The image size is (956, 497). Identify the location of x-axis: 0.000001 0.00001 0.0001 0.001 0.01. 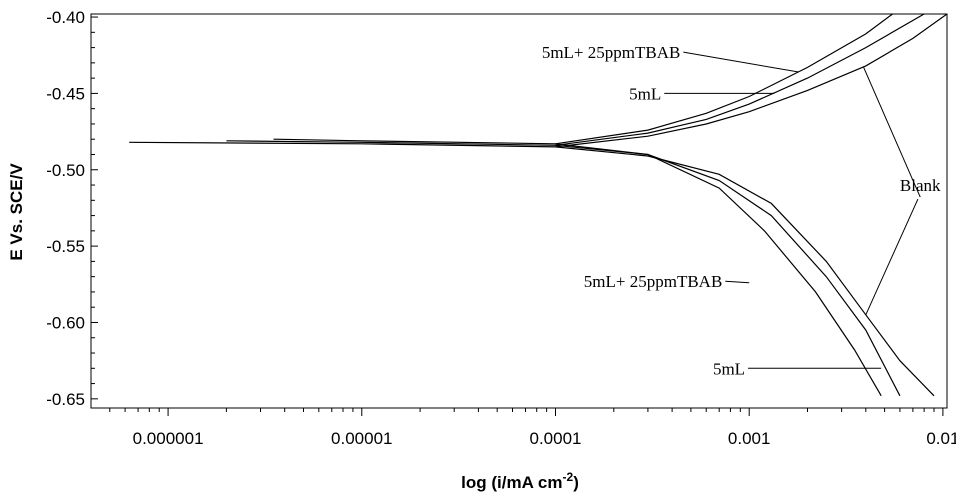
(532, 428).